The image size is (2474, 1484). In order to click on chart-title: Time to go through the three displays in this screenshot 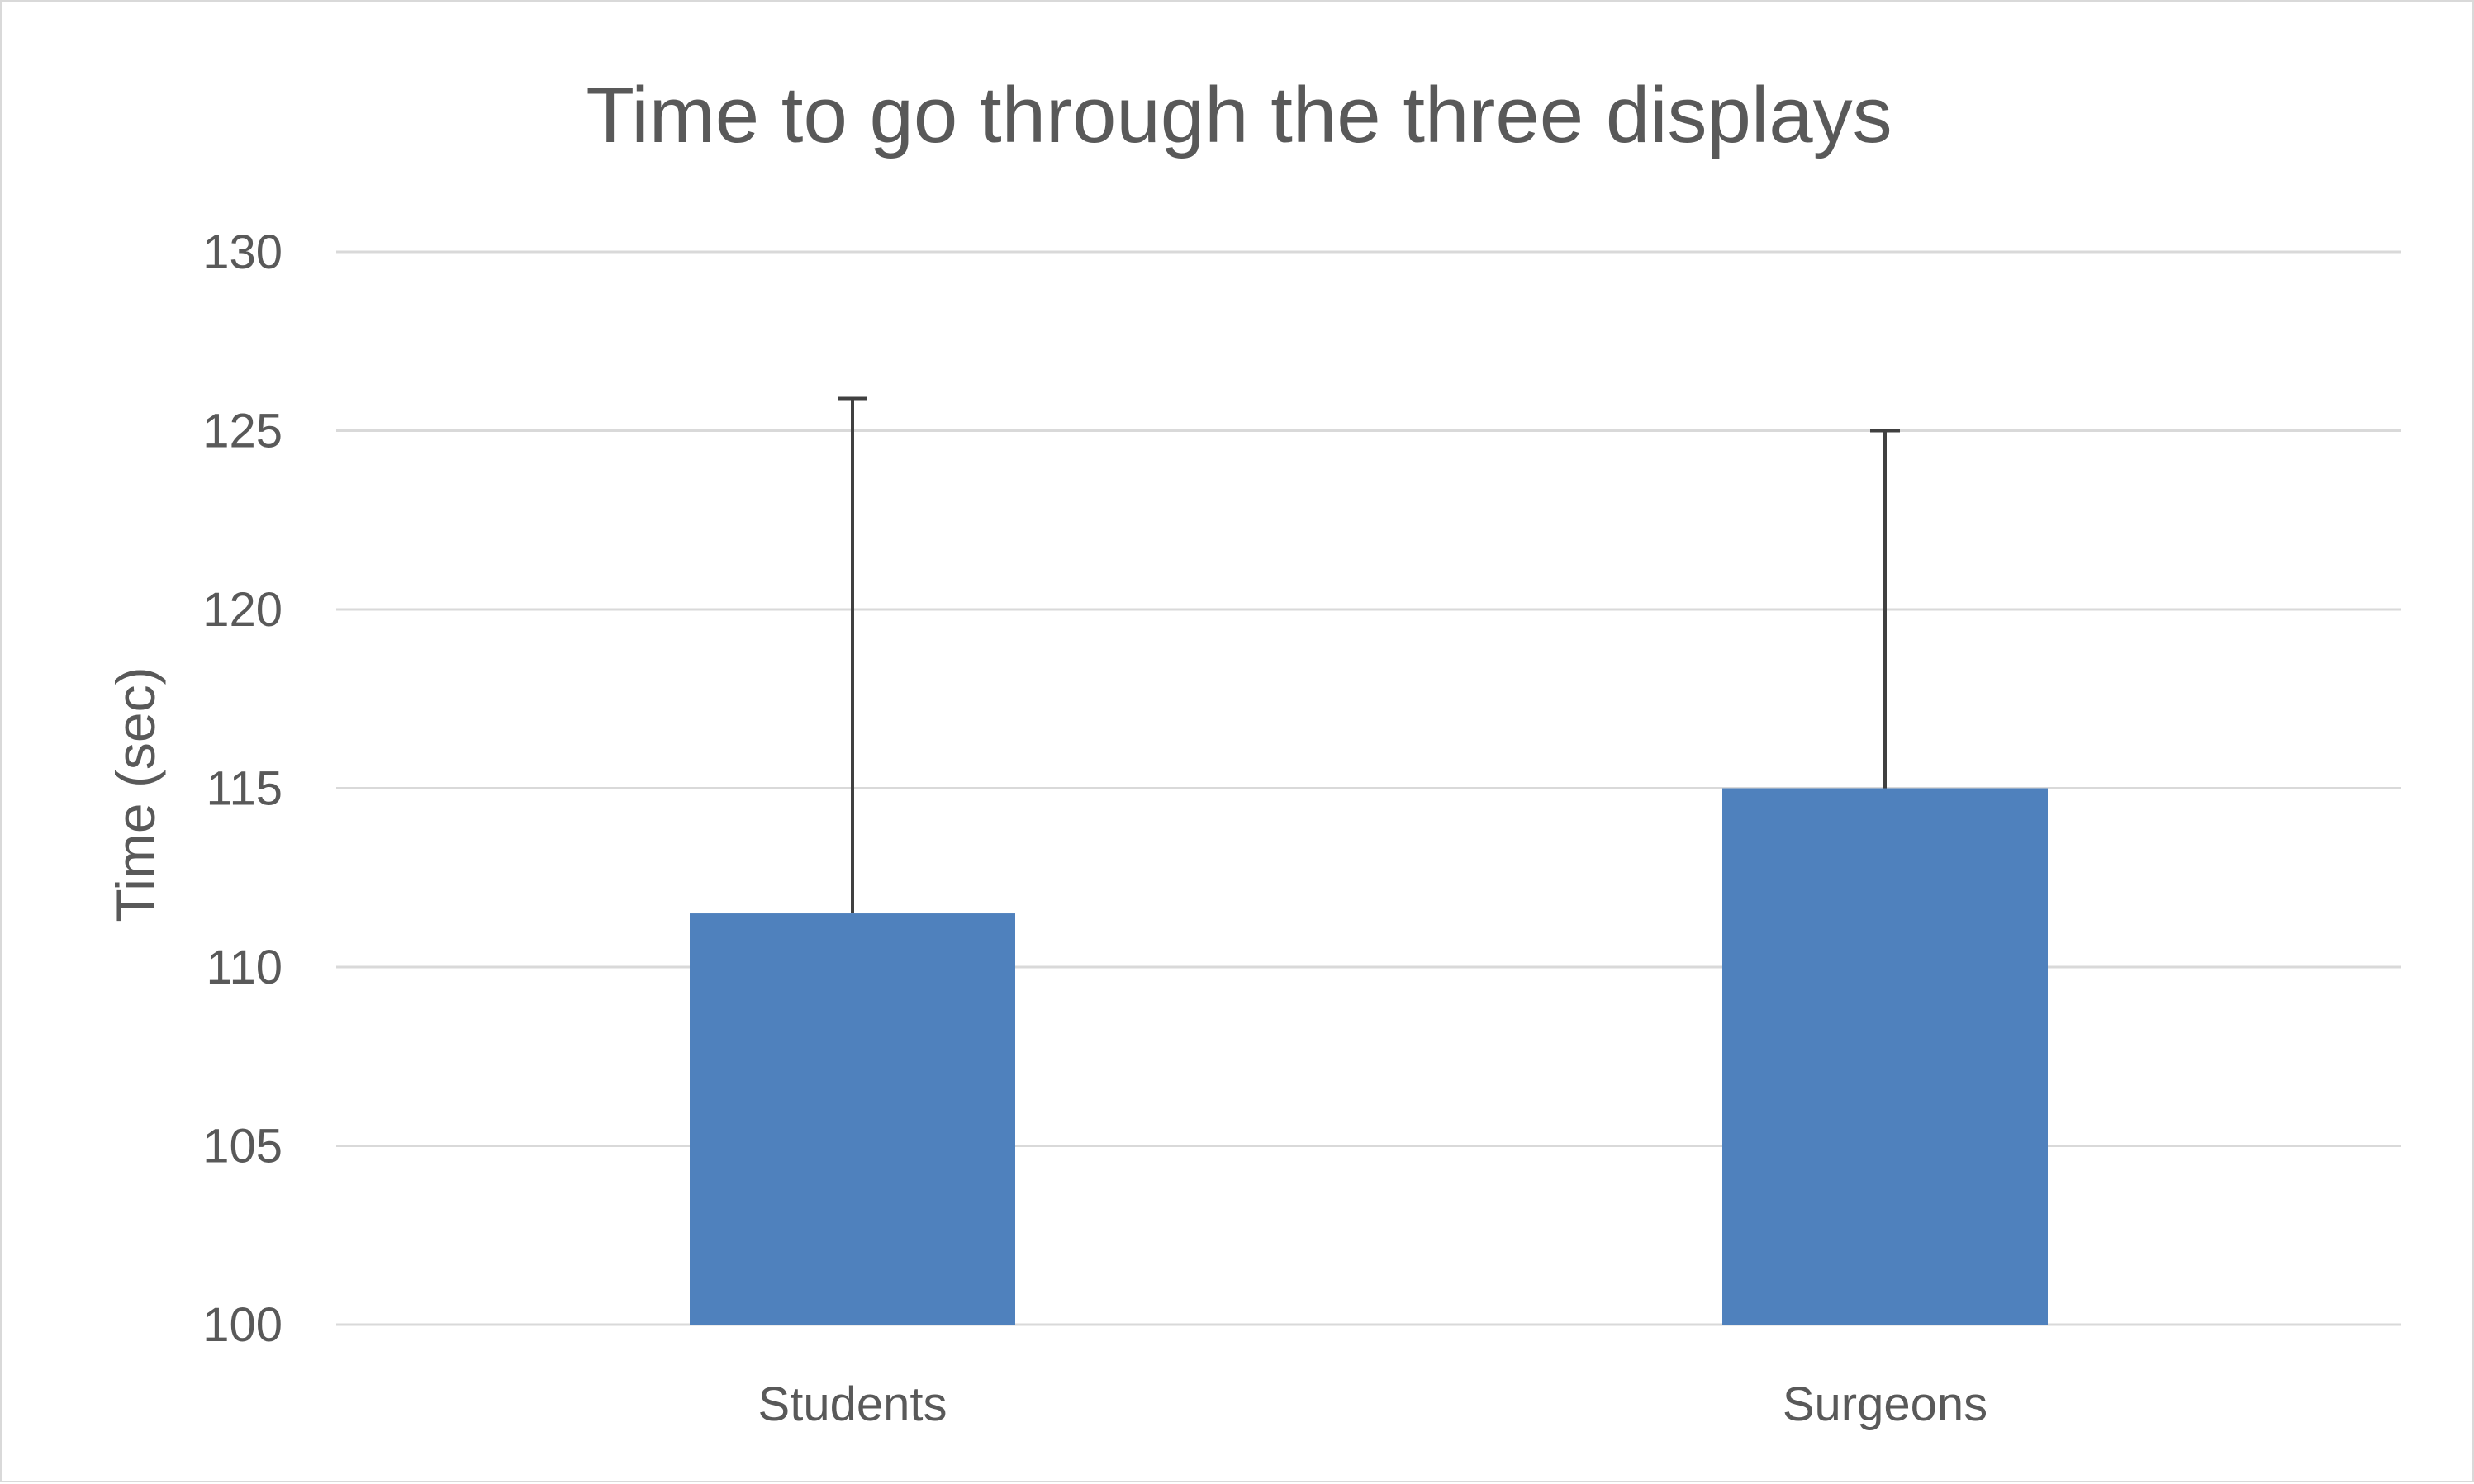, I will do `click(1239, 115)`.